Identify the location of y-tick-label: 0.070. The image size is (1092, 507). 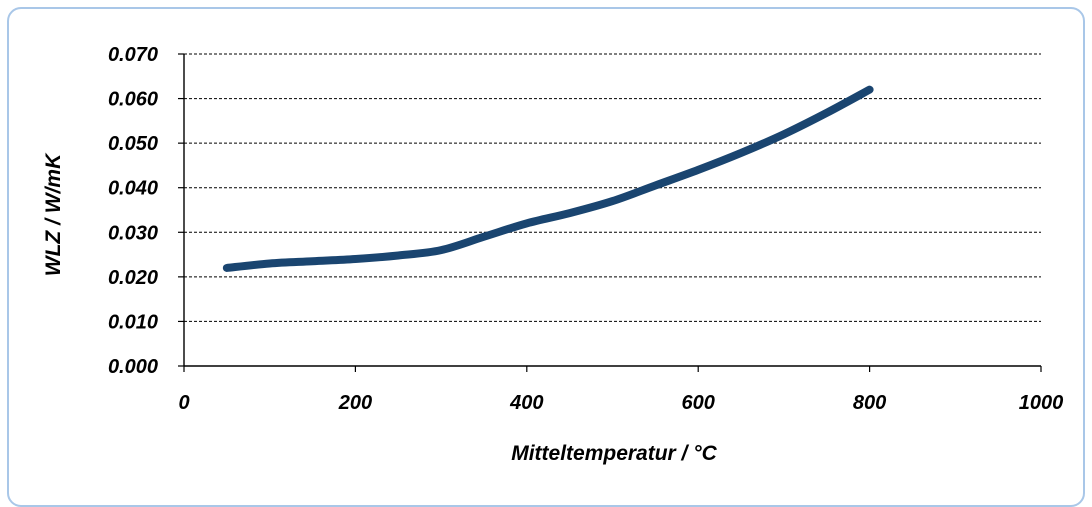
(133, 55).